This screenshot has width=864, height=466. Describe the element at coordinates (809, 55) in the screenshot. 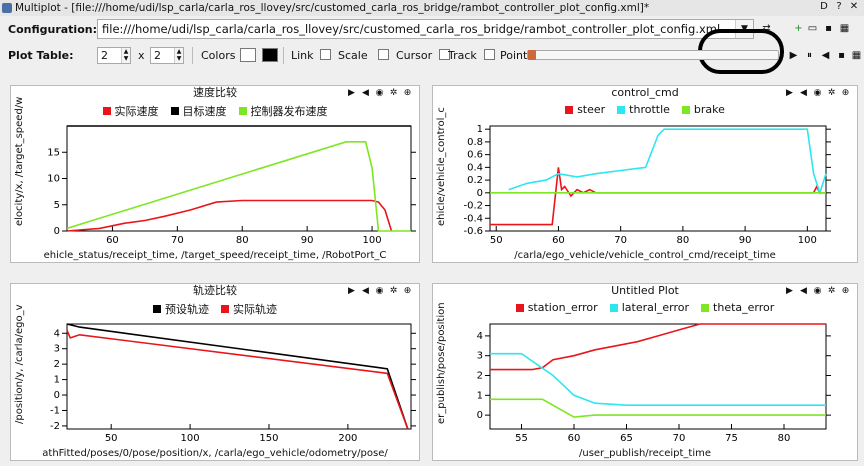

I see `pause-icon: ⏸` at that location.